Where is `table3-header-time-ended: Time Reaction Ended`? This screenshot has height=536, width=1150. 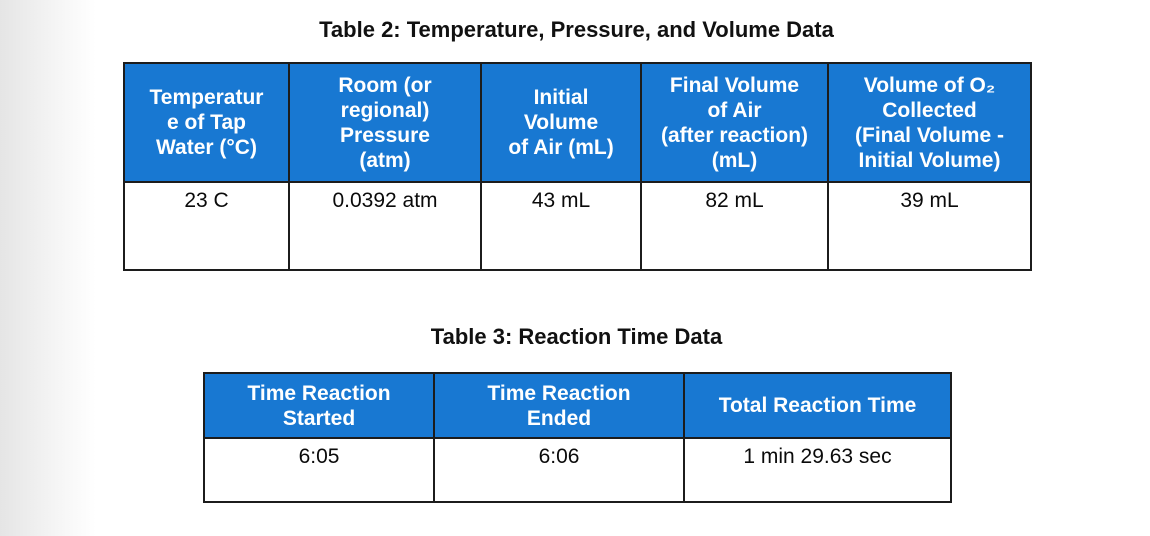
table3-header-time-ended: Time Reaction Ended is located at coordinates (559, 405).